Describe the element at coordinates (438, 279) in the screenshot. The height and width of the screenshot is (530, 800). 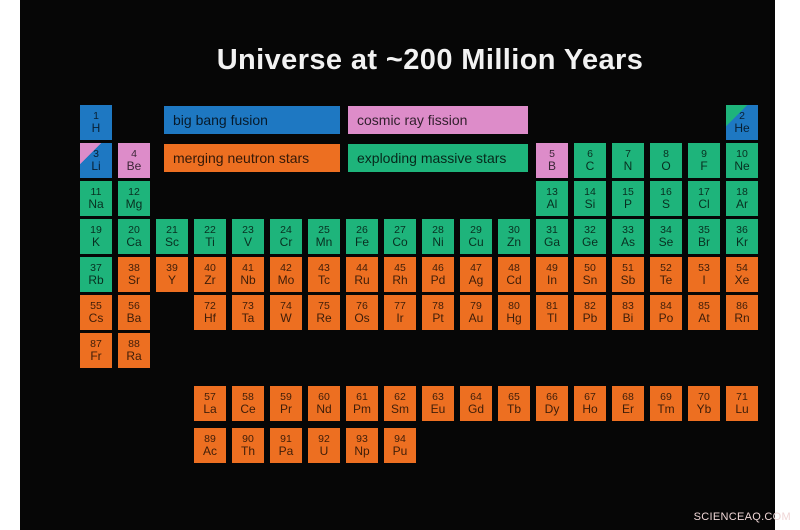
I see `element-symbol: Pd` at that location.